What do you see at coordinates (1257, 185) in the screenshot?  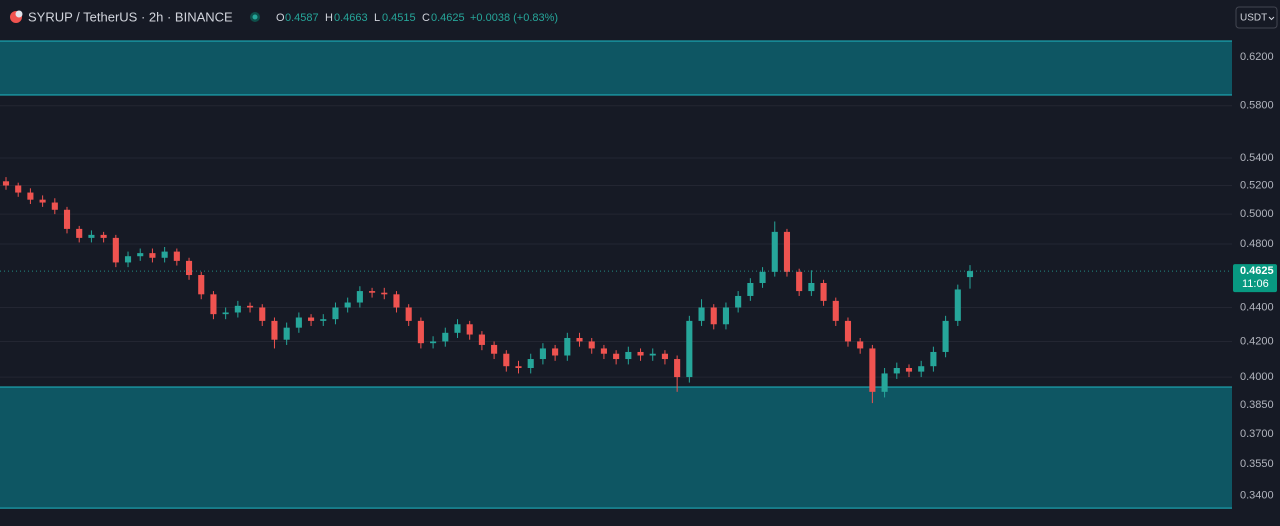 I see `y-tick-label: 0.5200` at bounding box center [1257, 185].